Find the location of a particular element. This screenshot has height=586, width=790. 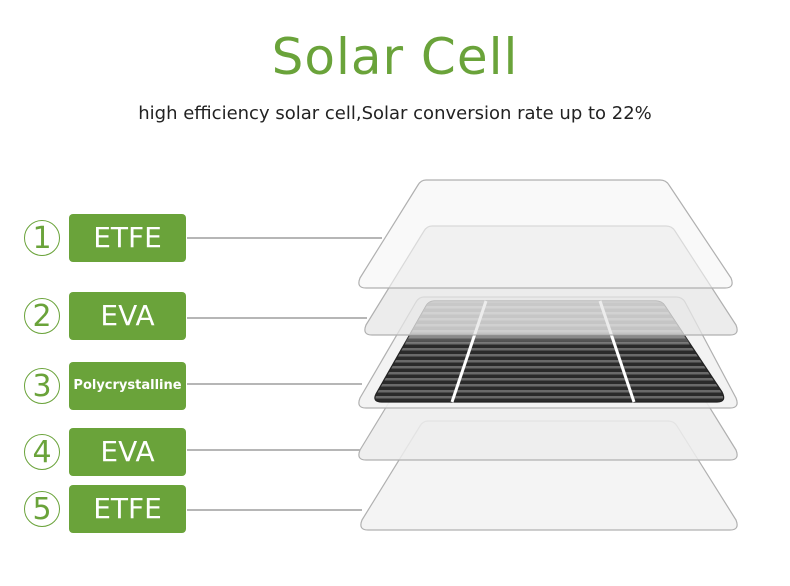

page-title: Solar Cell is located at coordinates (395, 57).